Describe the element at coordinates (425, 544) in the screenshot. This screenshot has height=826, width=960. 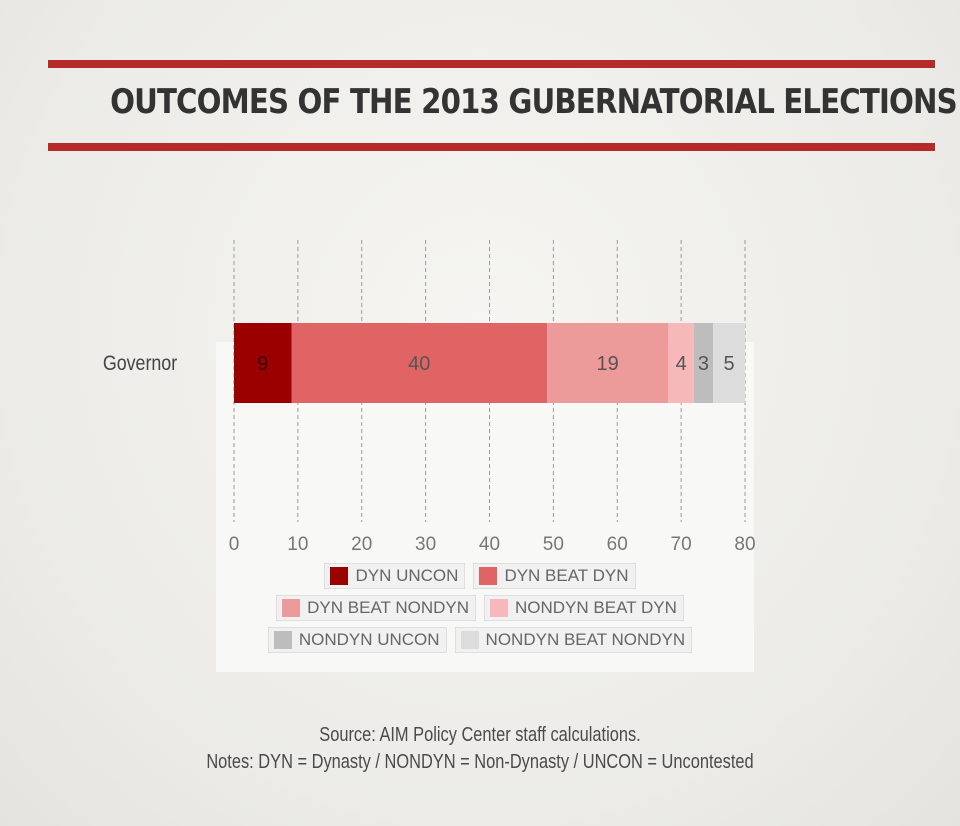
I see `x-tick-label: 30` at that location.